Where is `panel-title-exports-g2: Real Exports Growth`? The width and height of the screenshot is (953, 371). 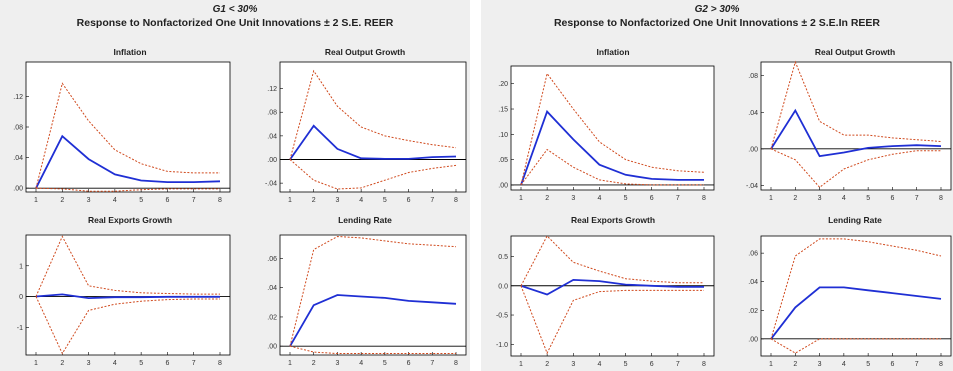
panel-title-exports-g2: Real Exports Growth is located at coordinates (613, 220).